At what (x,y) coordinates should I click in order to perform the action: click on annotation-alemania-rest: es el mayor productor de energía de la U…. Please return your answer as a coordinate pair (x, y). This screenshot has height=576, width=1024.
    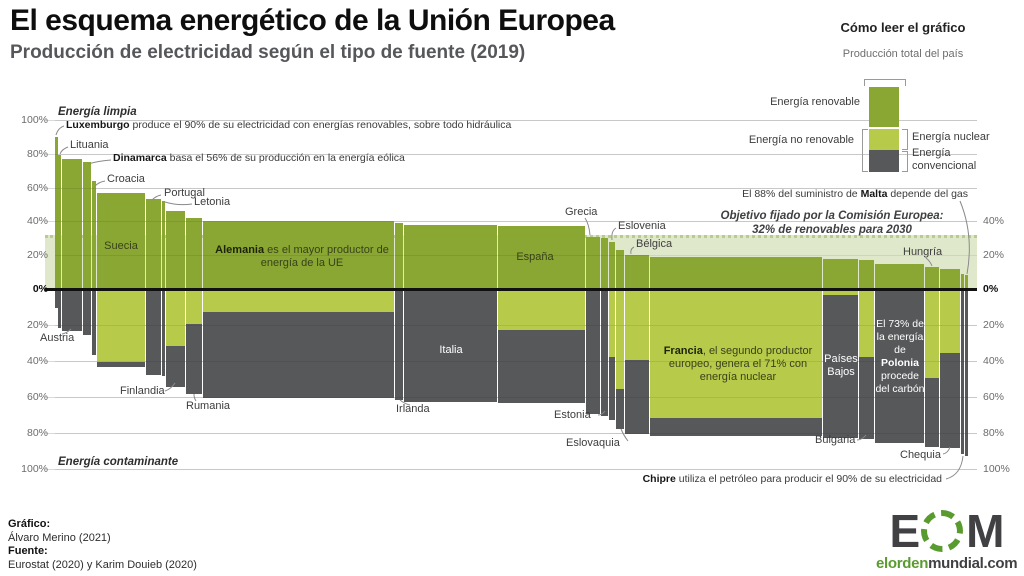
    Looking at the image, I should click on (324, 256).